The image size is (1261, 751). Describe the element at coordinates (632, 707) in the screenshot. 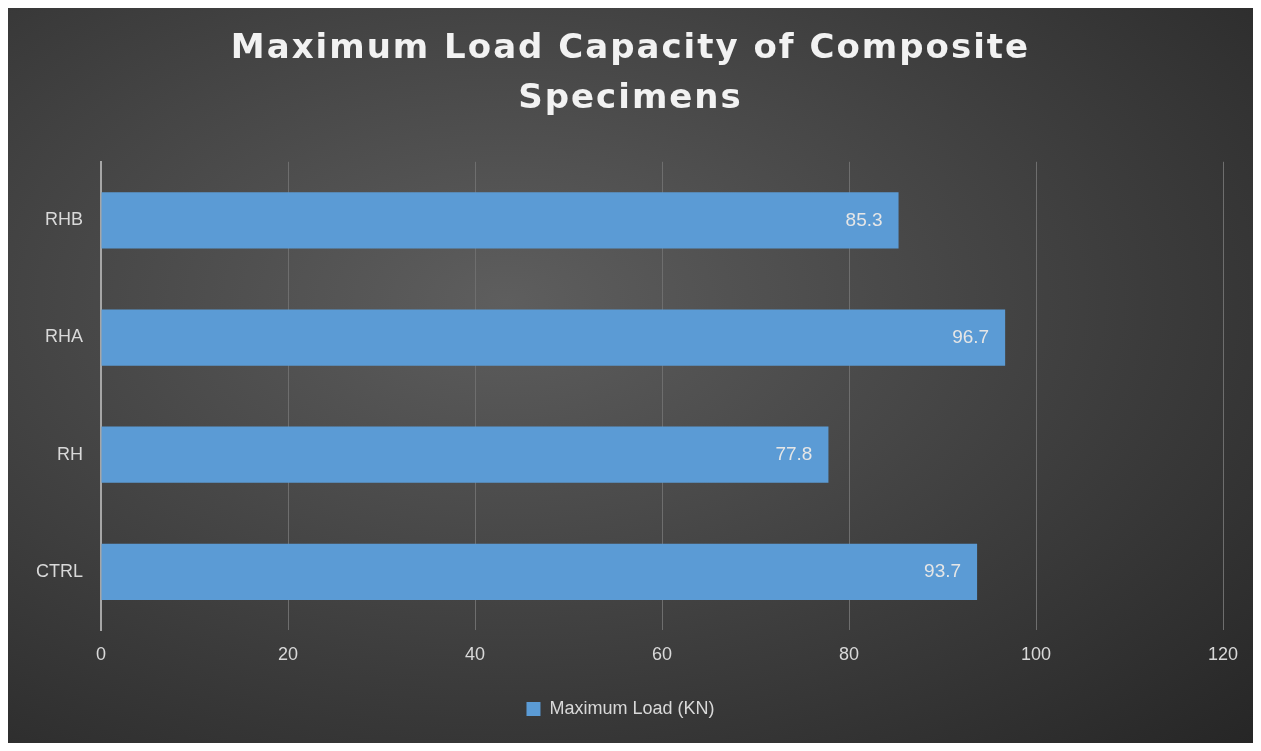

I see `legend-label: Maximum Load (KN)` at that location.